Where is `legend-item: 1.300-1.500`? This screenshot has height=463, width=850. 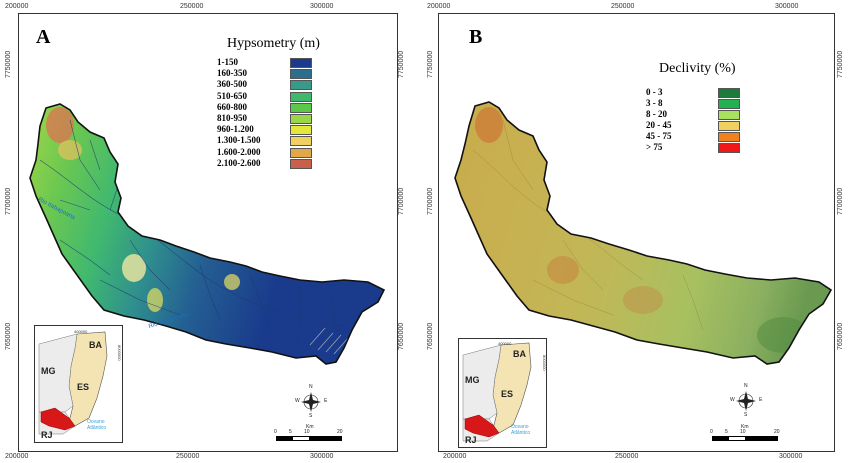 legend-item: 1.300-1.500 is located at coordinates (265, 141).